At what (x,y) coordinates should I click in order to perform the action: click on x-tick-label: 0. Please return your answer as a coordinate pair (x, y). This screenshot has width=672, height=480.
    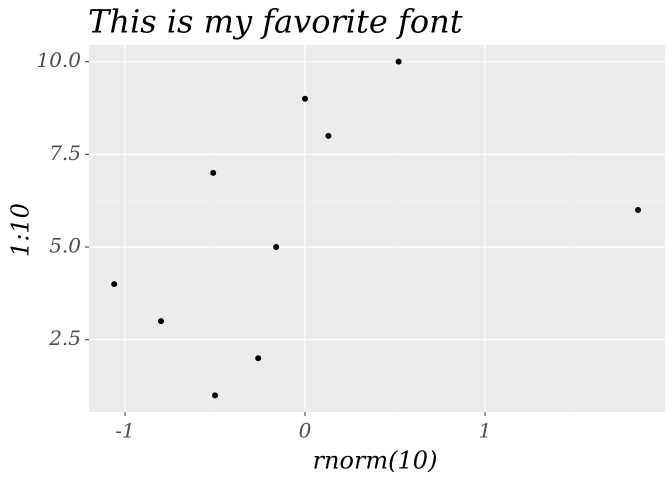
    Looking at the image, I should click on (305, 431).